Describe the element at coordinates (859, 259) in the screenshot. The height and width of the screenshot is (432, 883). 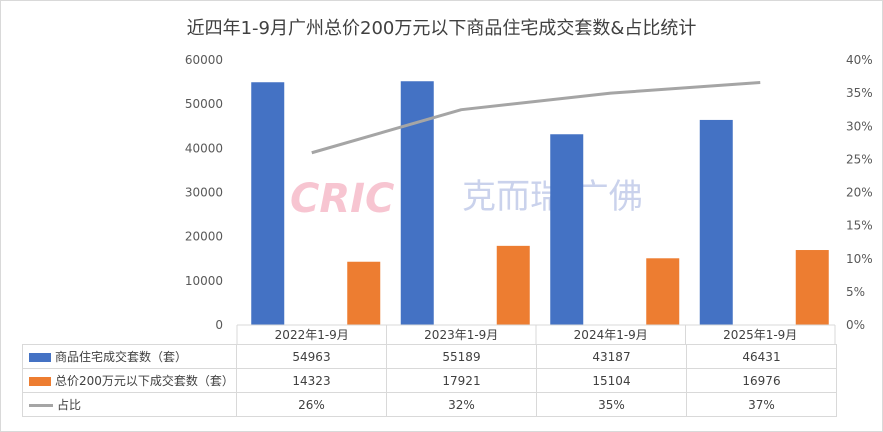
I see `y2-tick-label: 10%` at that location.